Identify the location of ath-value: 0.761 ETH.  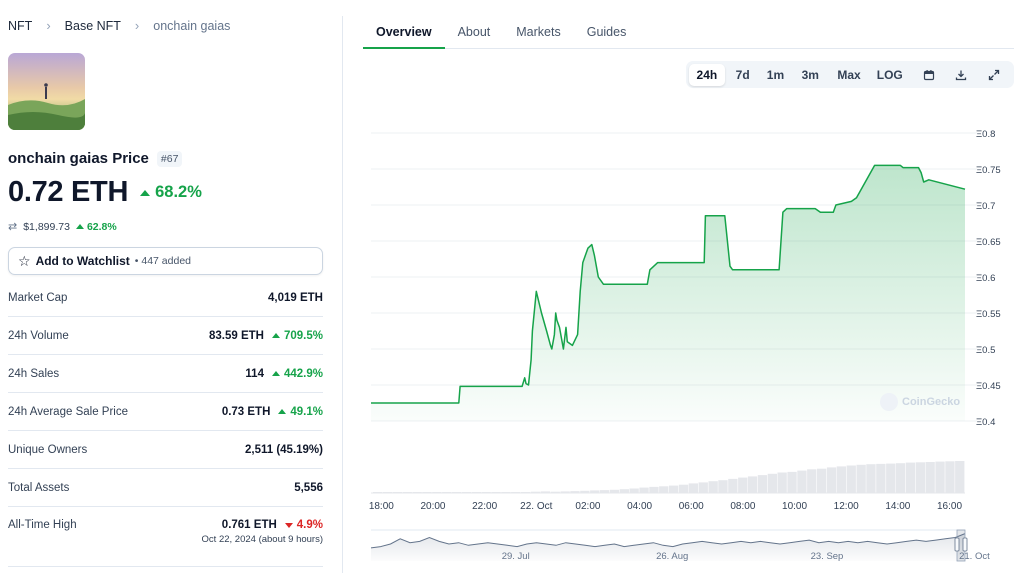
(249, 525).